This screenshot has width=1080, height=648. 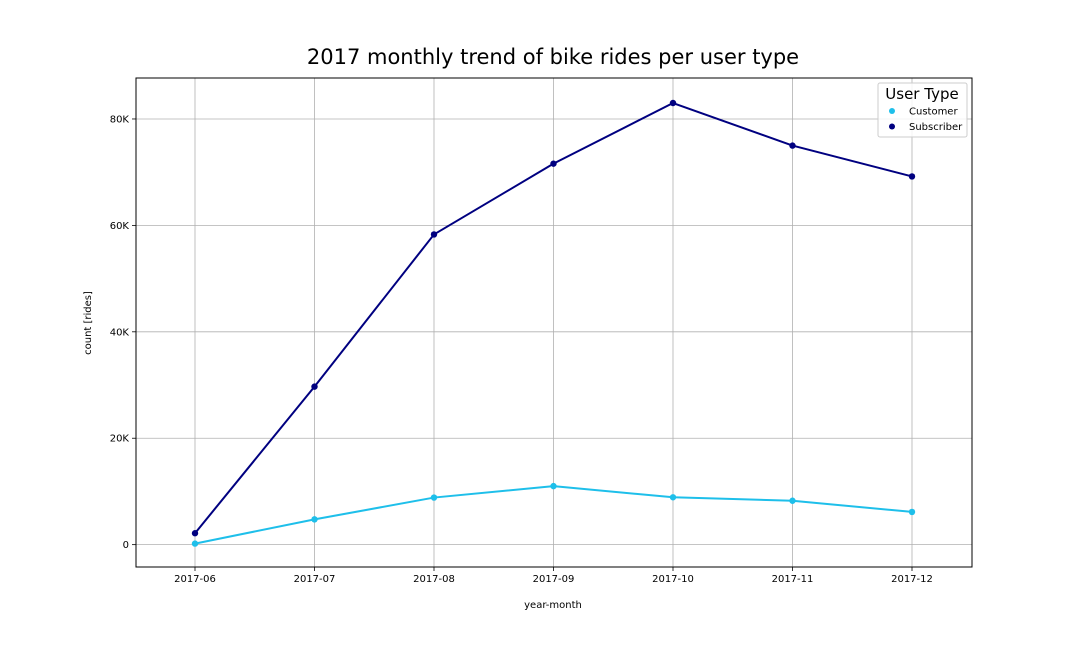 I want to click on x-tick-label: 2017-10, so click(x=673, y=579).